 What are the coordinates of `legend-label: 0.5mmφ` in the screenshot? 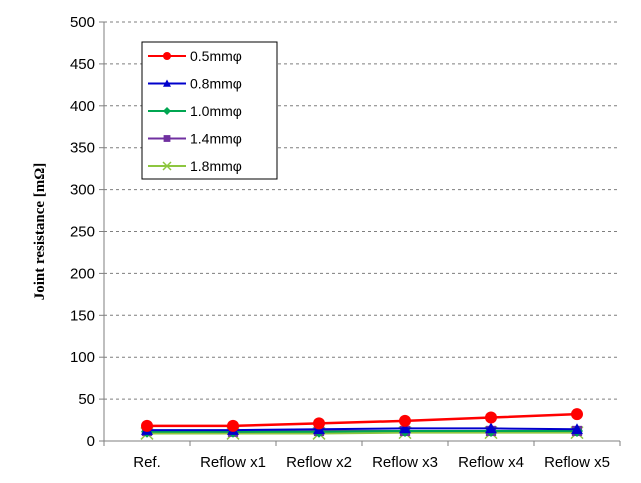 It's located at (216, 56).